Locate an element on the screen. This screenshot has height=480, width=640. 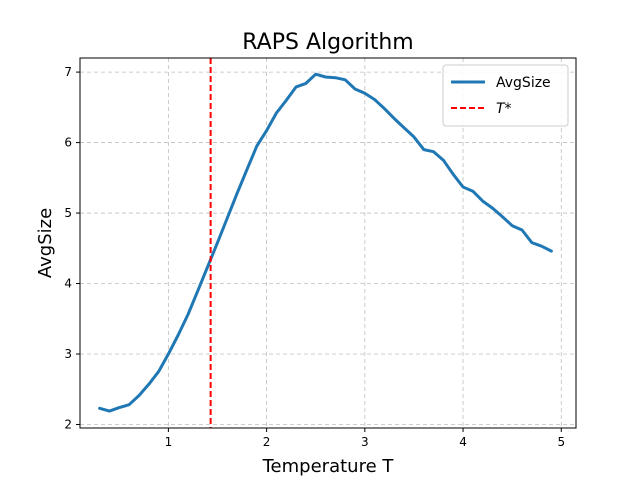
y-tick-label: 4 is located at coordinates (68, 284).